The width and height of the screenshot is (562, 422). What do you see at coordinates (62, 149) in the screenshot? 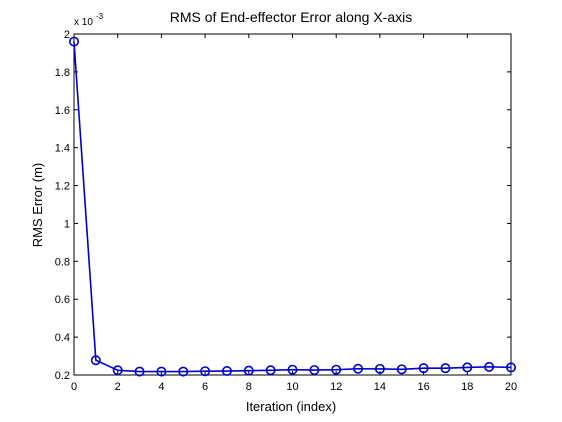
I see `y-tick-label: 1.4` at bounding box center [62, 149].